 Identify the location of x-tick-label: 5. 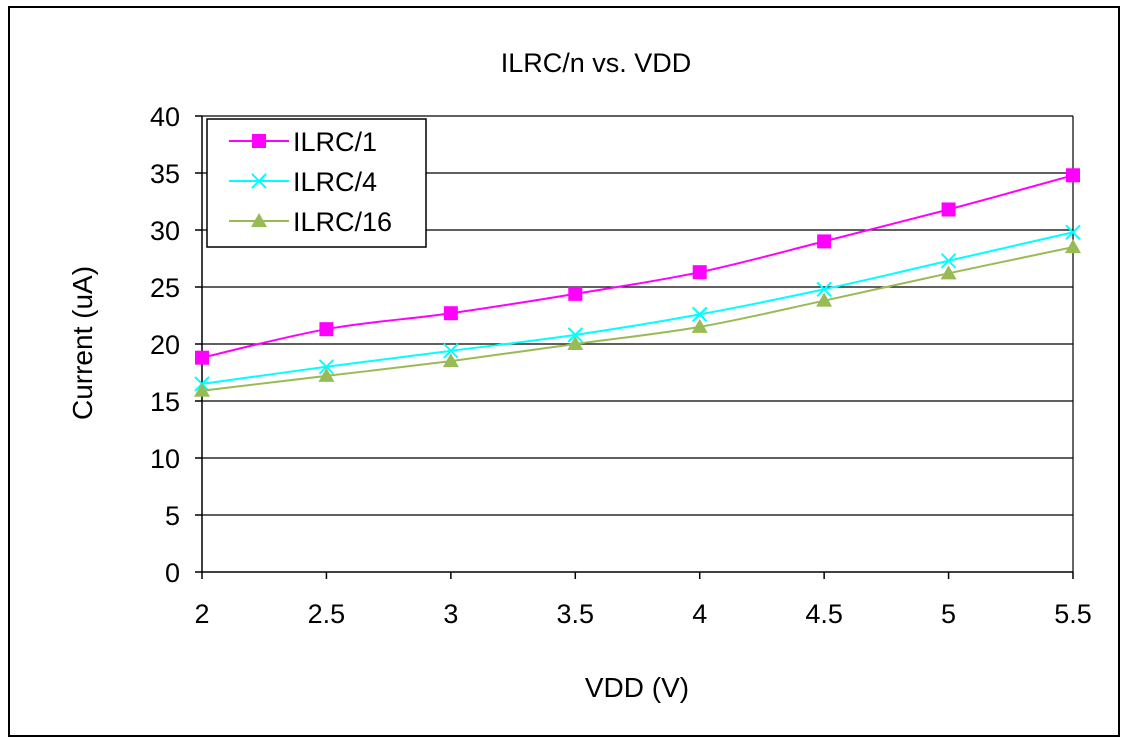
(948, 614).